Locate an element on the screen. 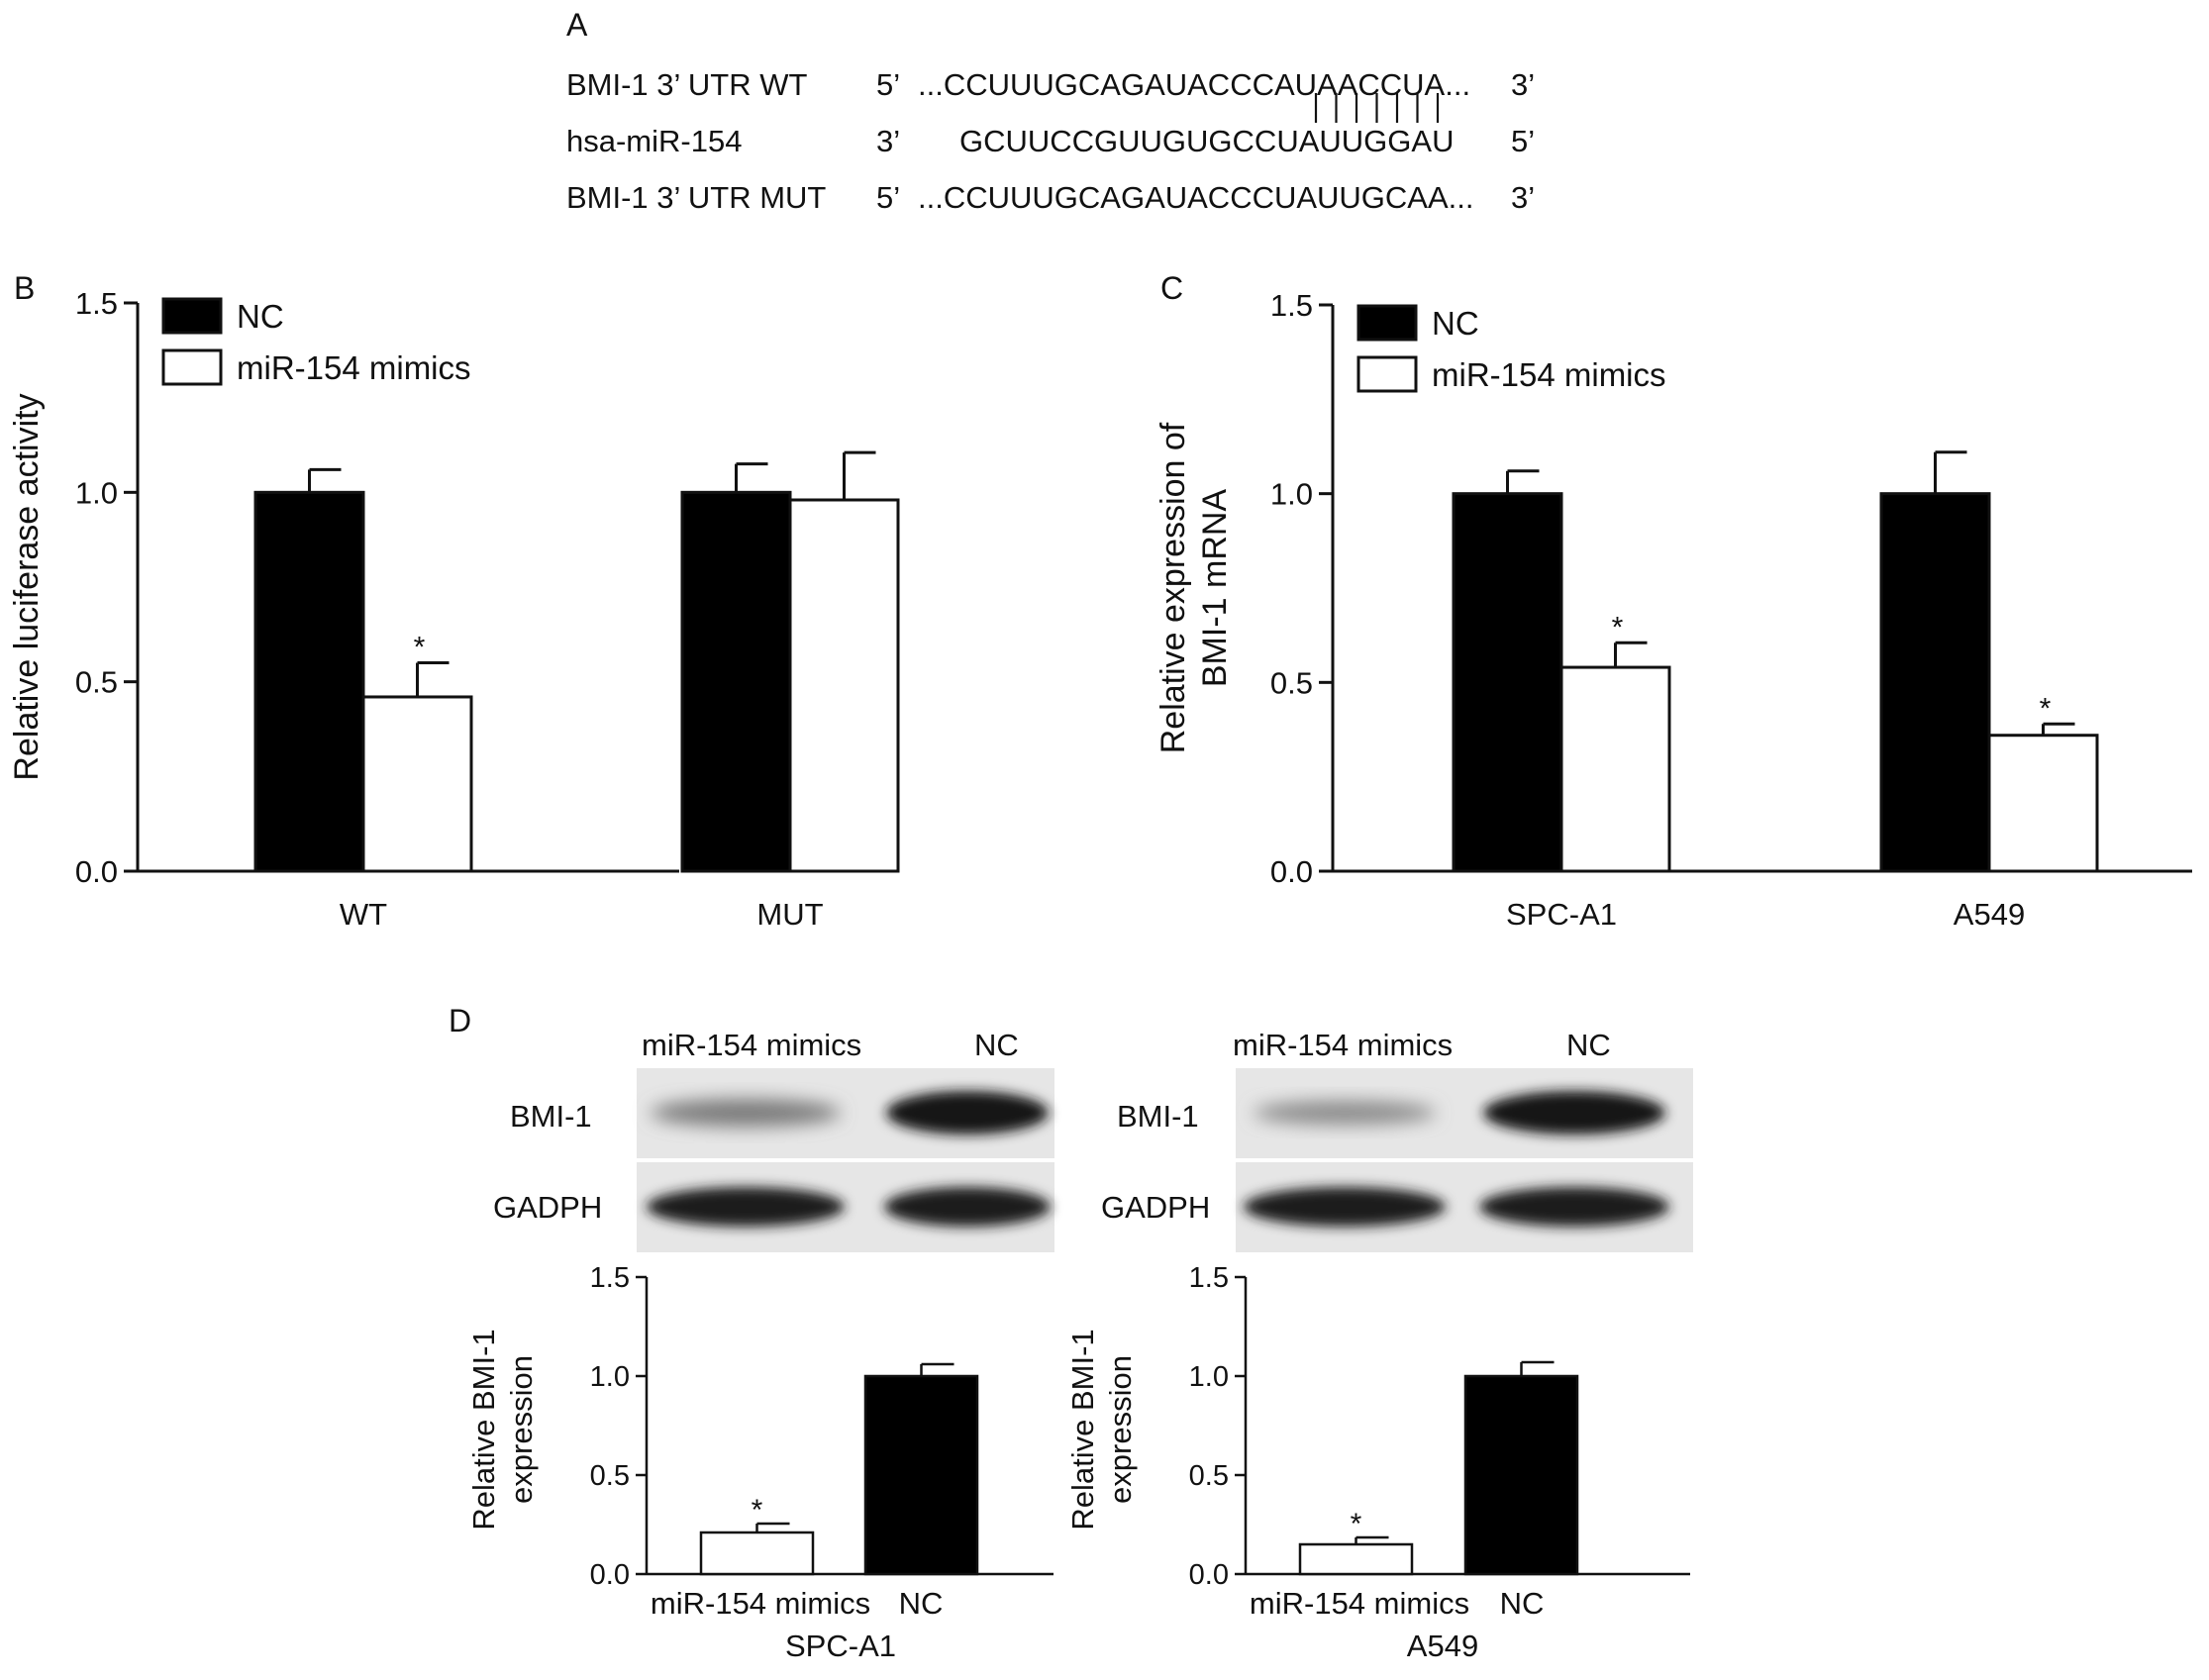 This screenshot has height=1680, width=2209. y-axis-title: BMI-1 mRNA is located at coordinates (1215, 588).